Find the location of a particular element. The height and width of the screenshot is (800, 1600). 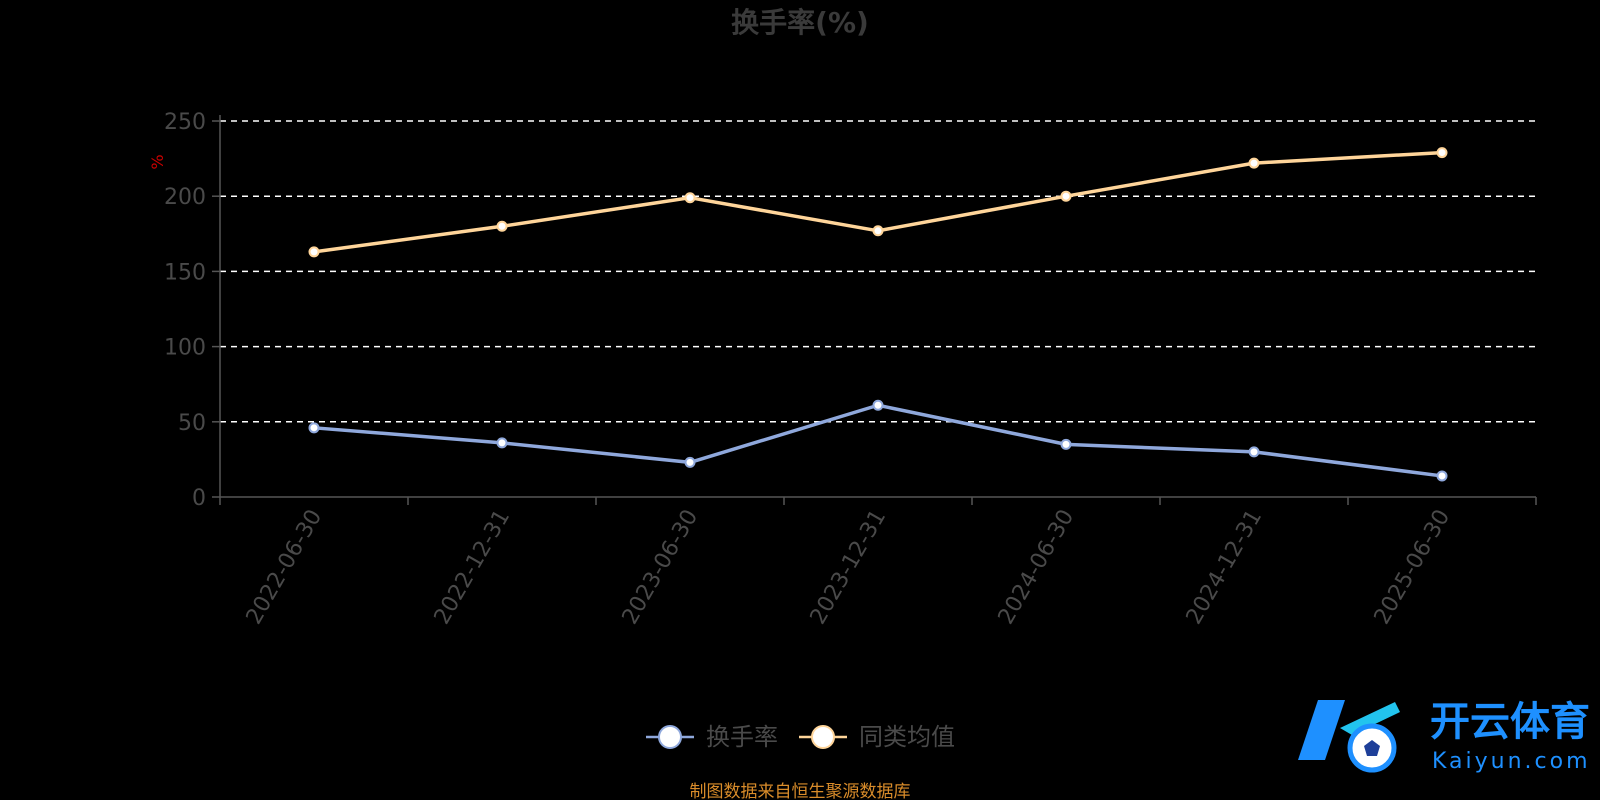

source-note: 制图数据来自恒生聚源数据库 is located at coordinates (800, 791).